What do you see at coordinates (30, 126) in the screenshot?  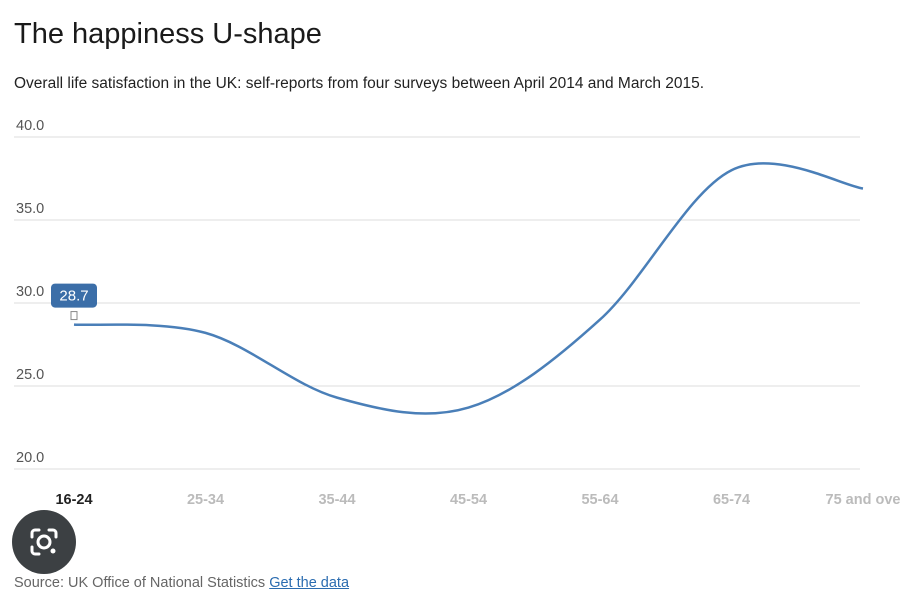 I see `y-tick-label: 40.0` at bounding box center [30, 126].